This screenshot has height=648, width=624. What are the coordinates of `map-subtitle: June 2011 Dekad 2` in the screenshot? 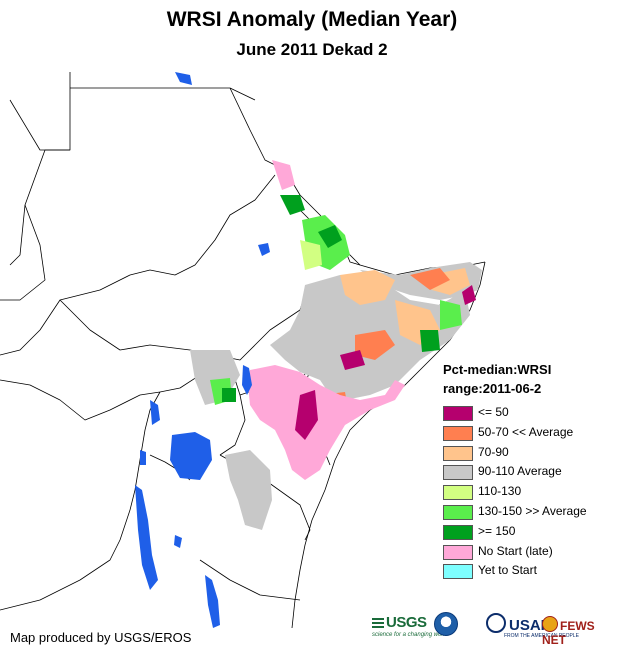 It's located at (312, 49).